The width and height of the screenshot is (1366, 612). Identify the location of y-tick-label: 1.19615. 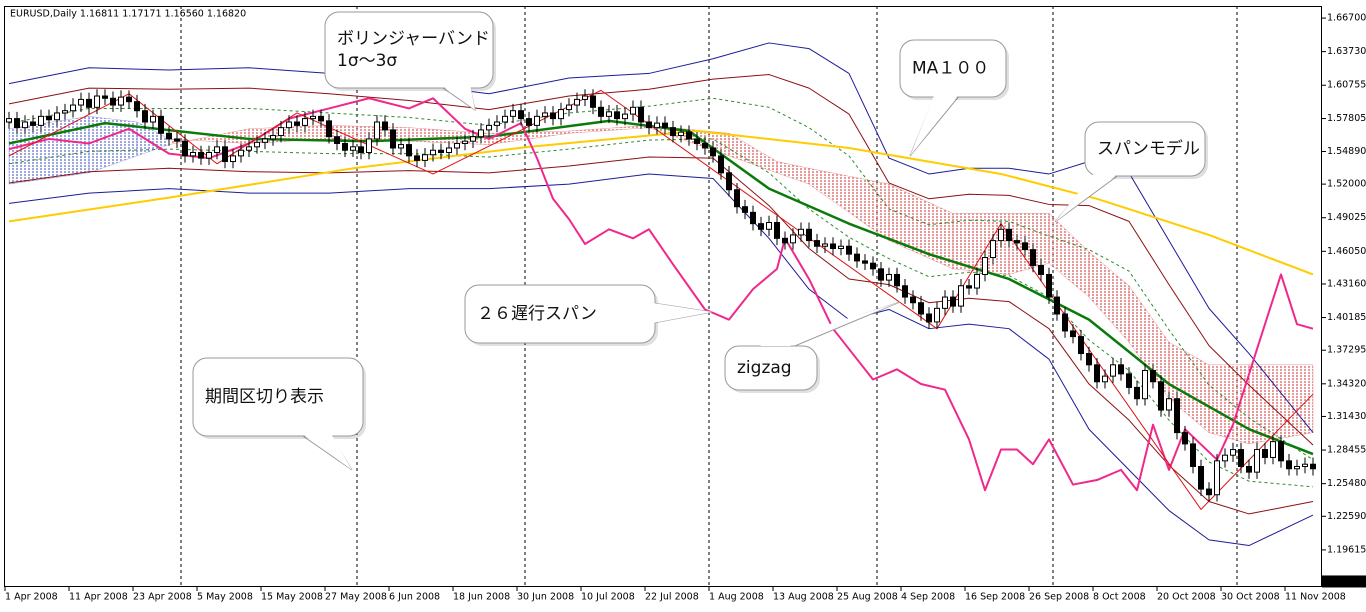
(1346, 549).